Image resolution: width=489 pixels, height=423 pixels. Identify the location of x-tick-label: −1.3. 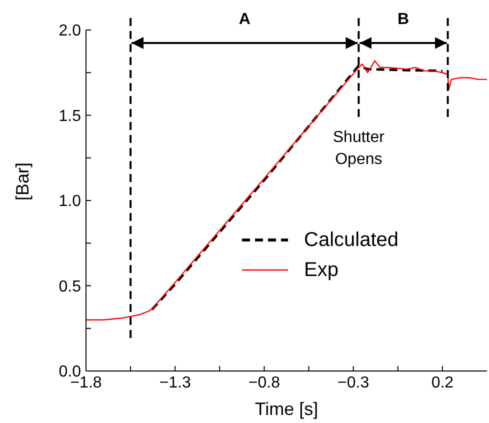
(175, 383).